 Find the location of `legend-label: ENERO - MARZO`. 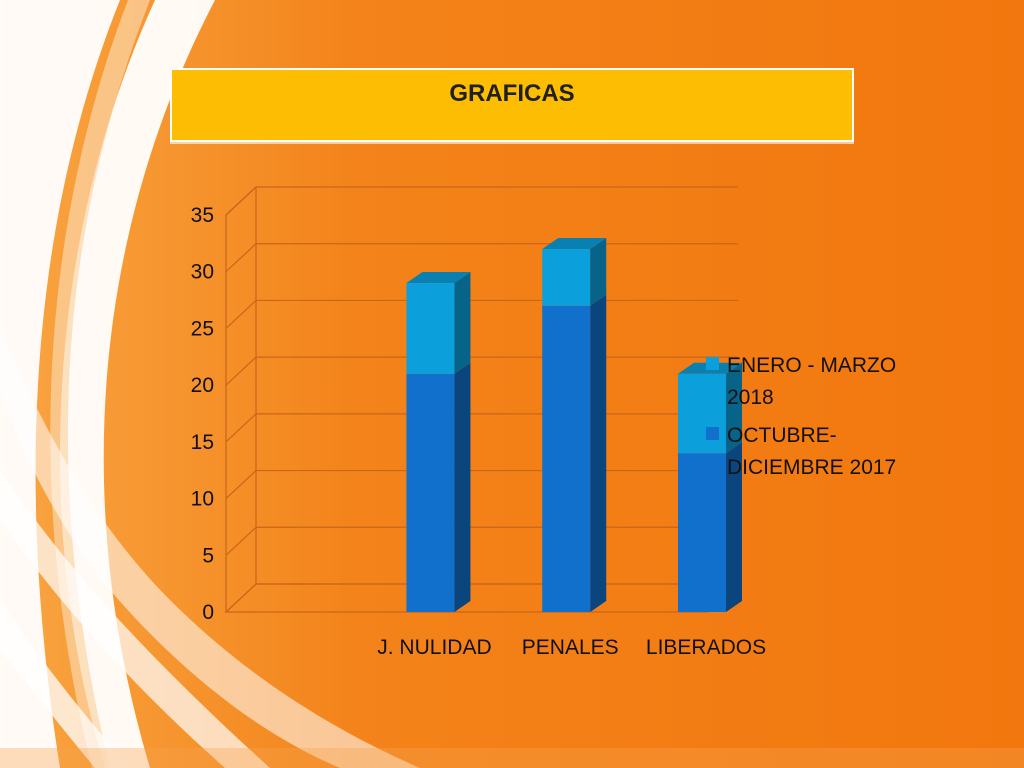

legend-label: ENERO - MARZO is located at coordinates (811, 365).